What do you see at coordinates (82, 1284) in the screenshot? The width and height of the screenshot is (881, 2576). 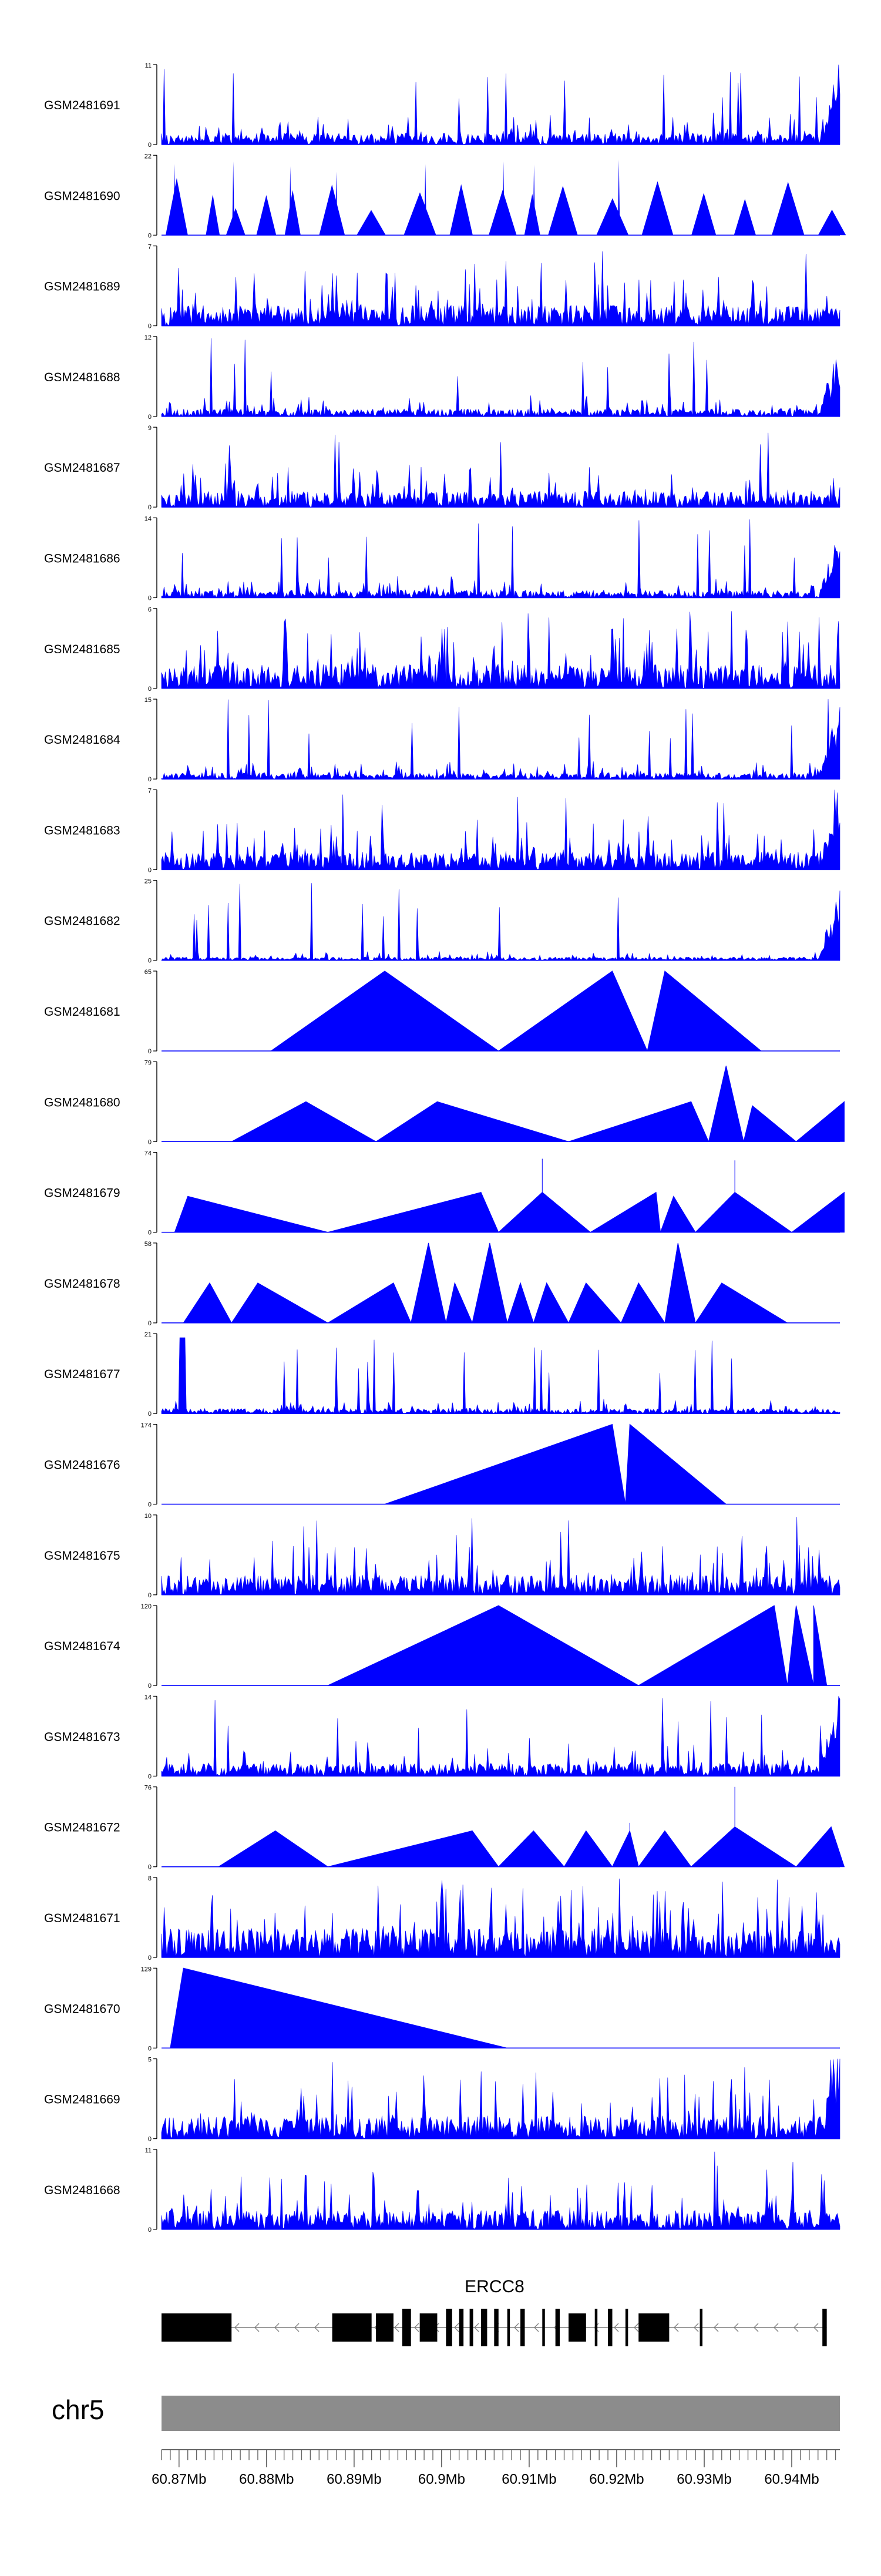 I see `track-label: GSM2481678` at bounding box center [82, 1284].